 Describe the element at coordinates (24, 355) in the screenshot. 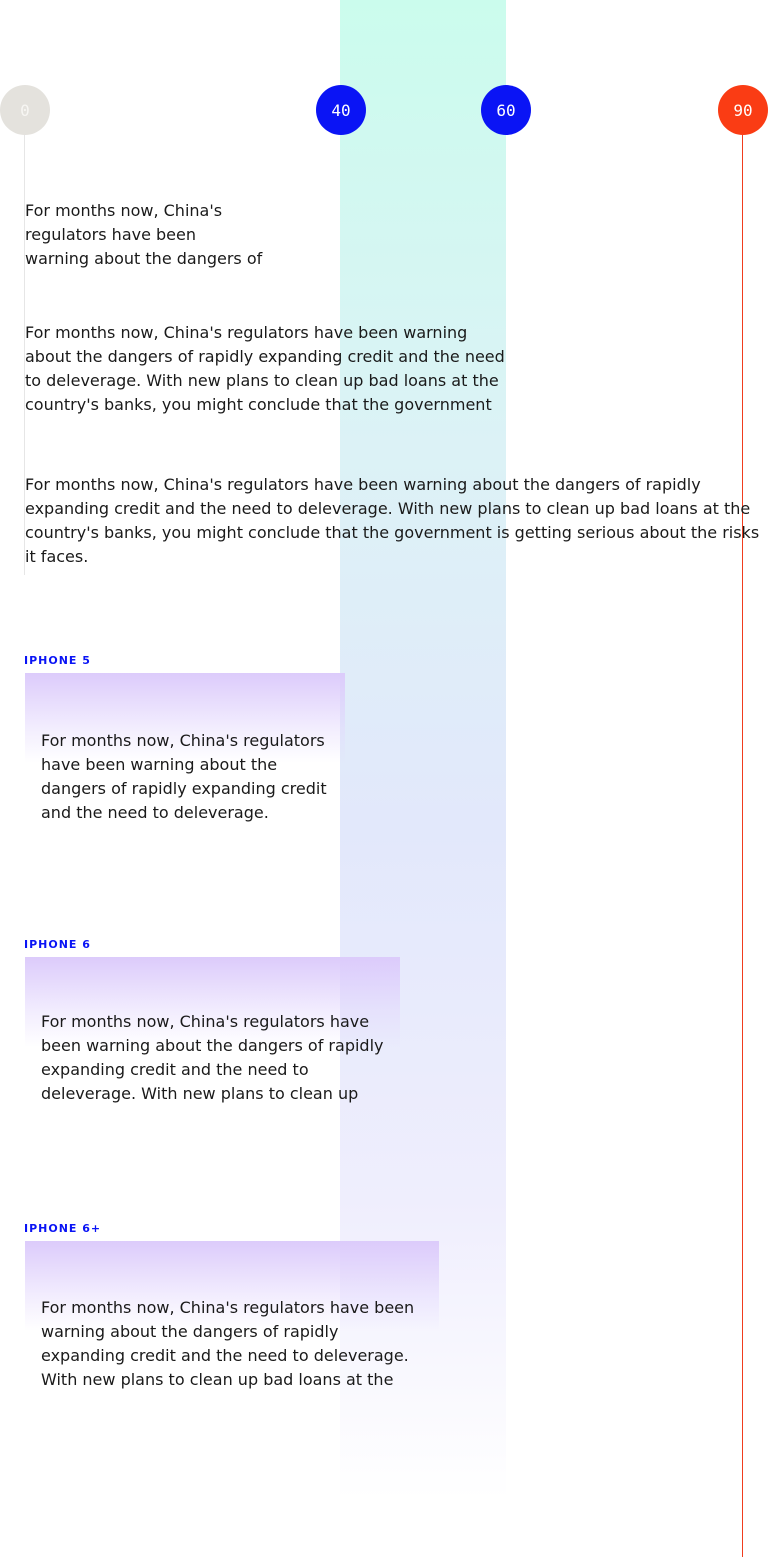

I see `zero-guide-line` at that location.